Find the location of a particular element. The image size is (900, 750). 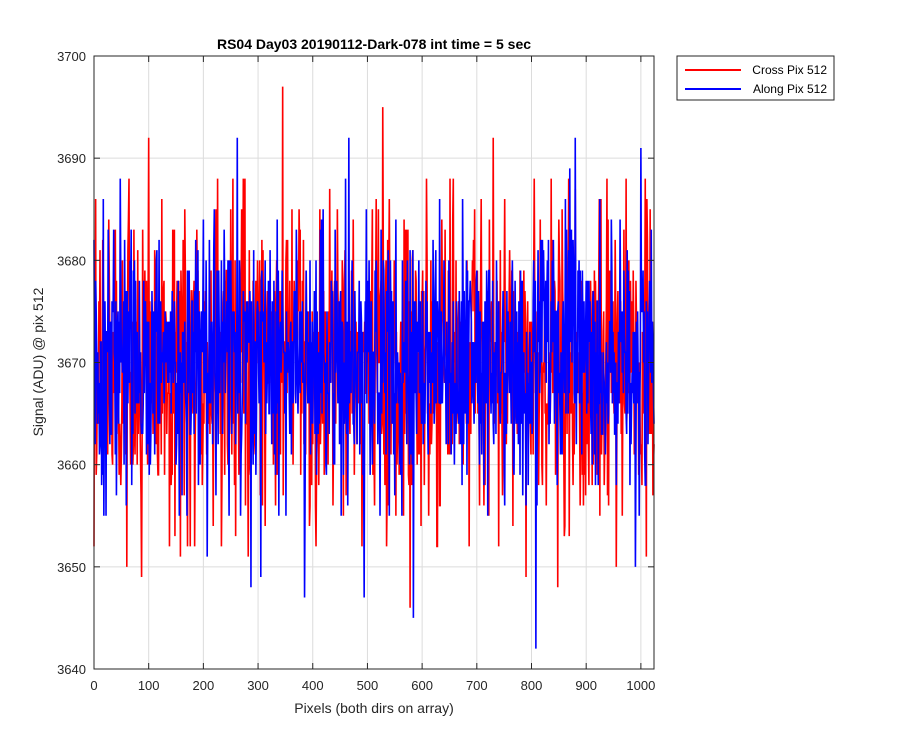

x-tick-label: 600 is located at coordinates (422, 685).